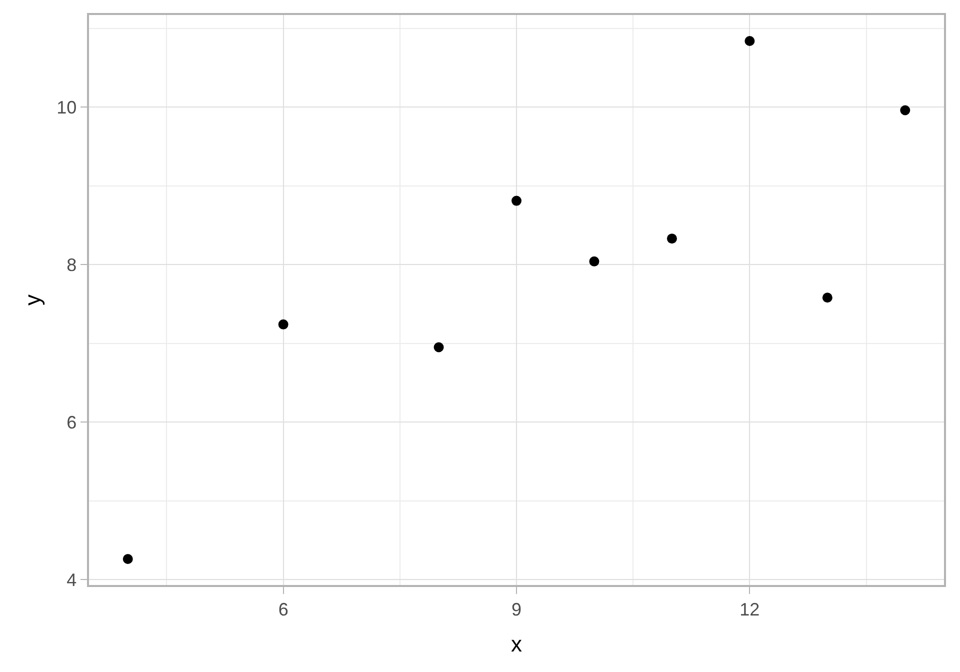 The width and height of the screenshot is (960, 672). I want to click on x-axis-title: x, so click(516, 644).